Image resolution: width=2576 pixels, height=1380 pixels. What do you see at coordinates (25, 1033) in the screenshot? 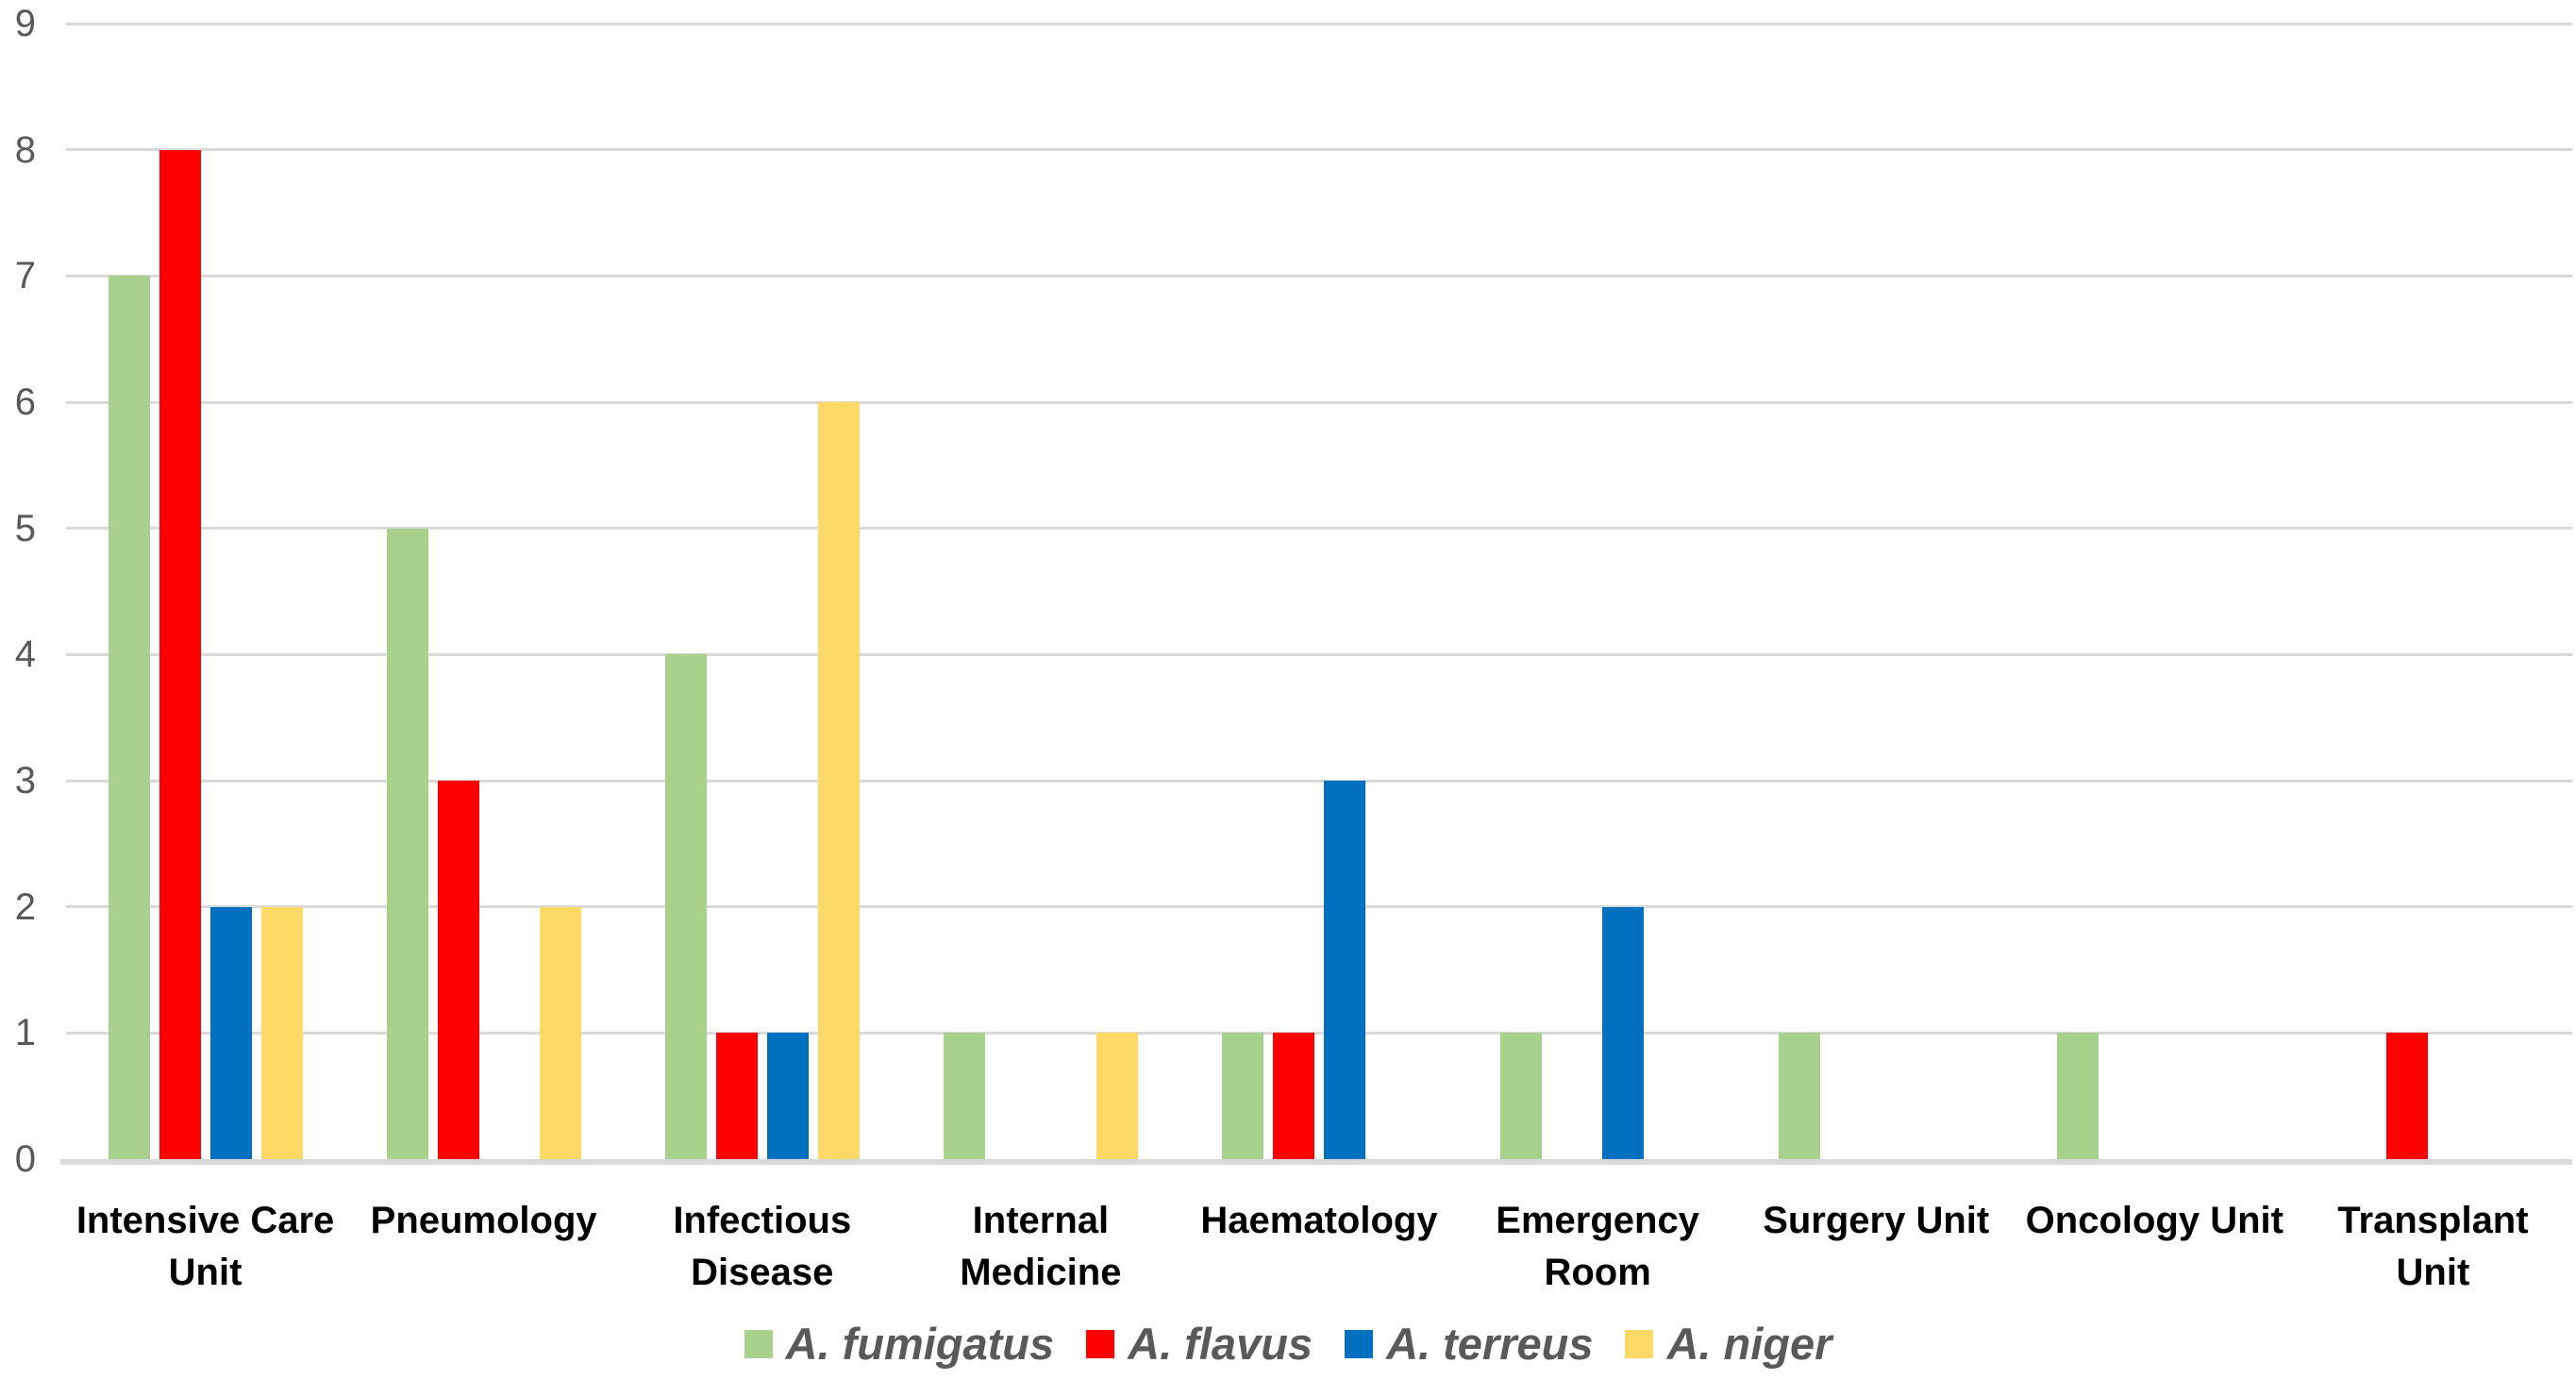
I see `y-tick-label: 1` at bounding box center [25, 1033].